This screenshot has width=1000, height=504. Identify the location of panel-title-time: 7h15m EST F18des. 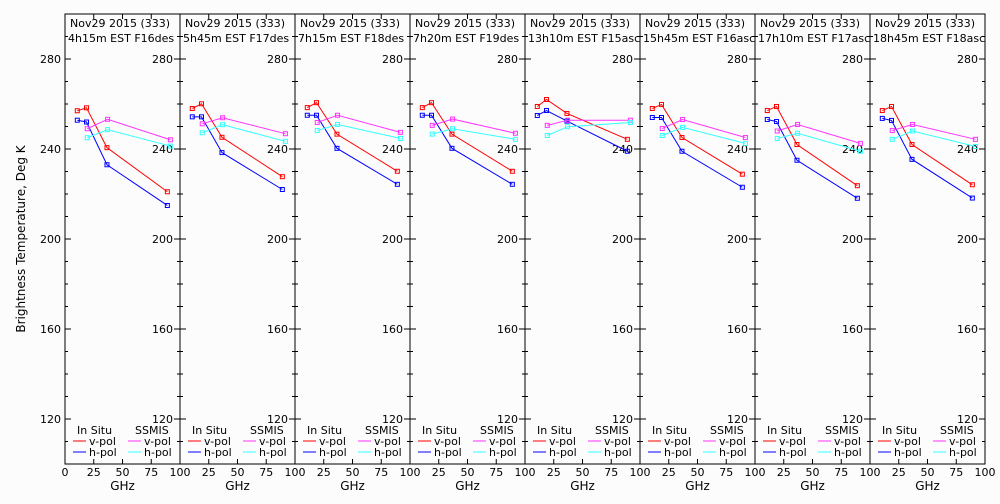
(351, 38).